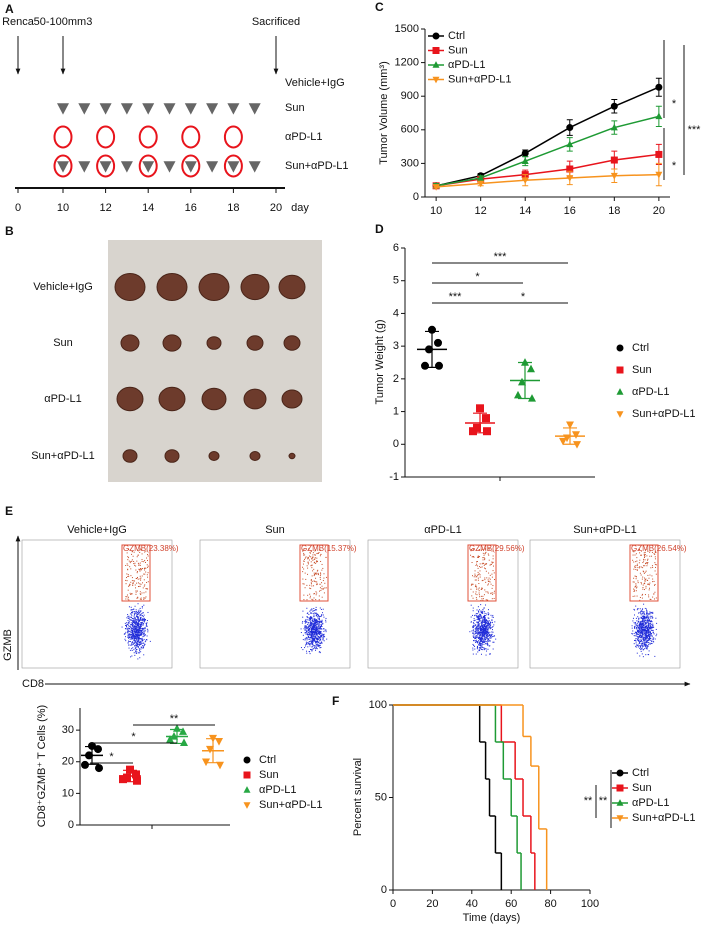 This screenshot has height=930, width=709. I want to click on antibody-dose, so click(63, 166).